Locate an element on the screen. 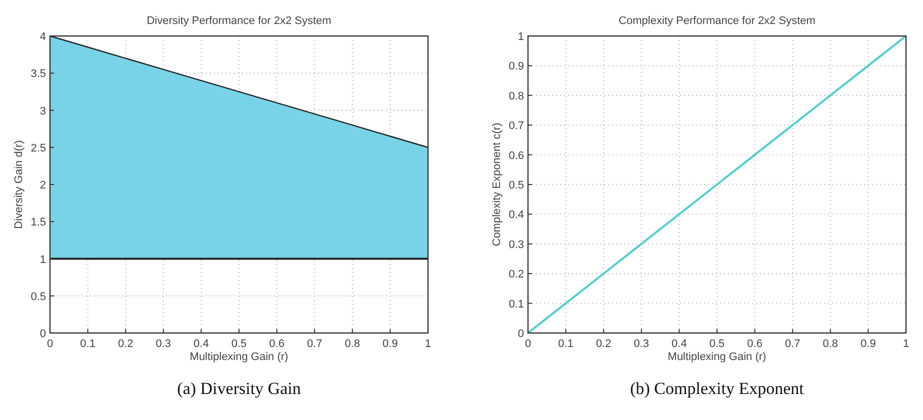  y-axis-title: Diversity Gain d(r) is located at coordinates (19, 184).